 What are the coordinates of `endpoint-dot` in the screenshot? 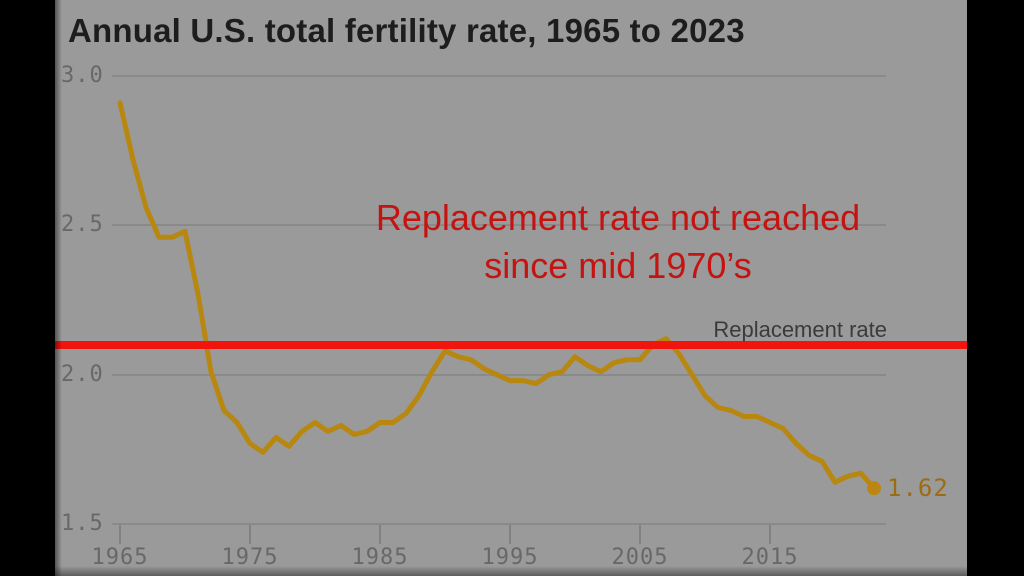 It's located at (874, 488).